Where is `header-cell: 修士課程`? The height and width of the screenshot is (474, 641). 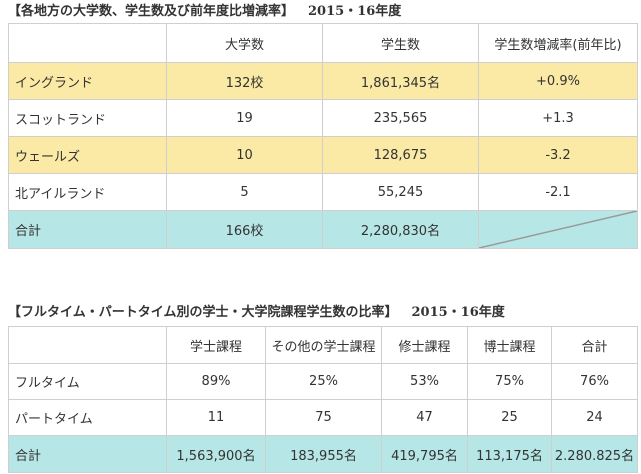
header-cell: 修士課程 is located at coordinates (424, 345).